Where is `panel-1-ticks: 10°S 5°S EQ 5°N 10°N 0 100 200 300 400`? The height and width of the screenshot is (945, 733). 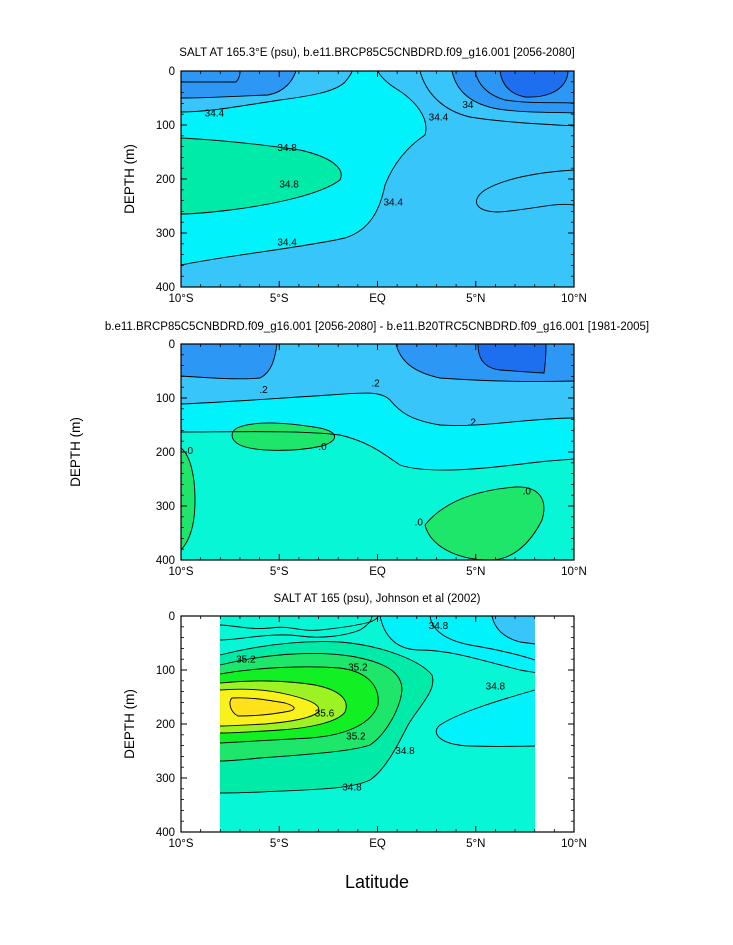 panel-1-ticks: 10°S 5°S EQ 5°N 10°N 0 100 200 300 400 is located at coordinates (371, 185).